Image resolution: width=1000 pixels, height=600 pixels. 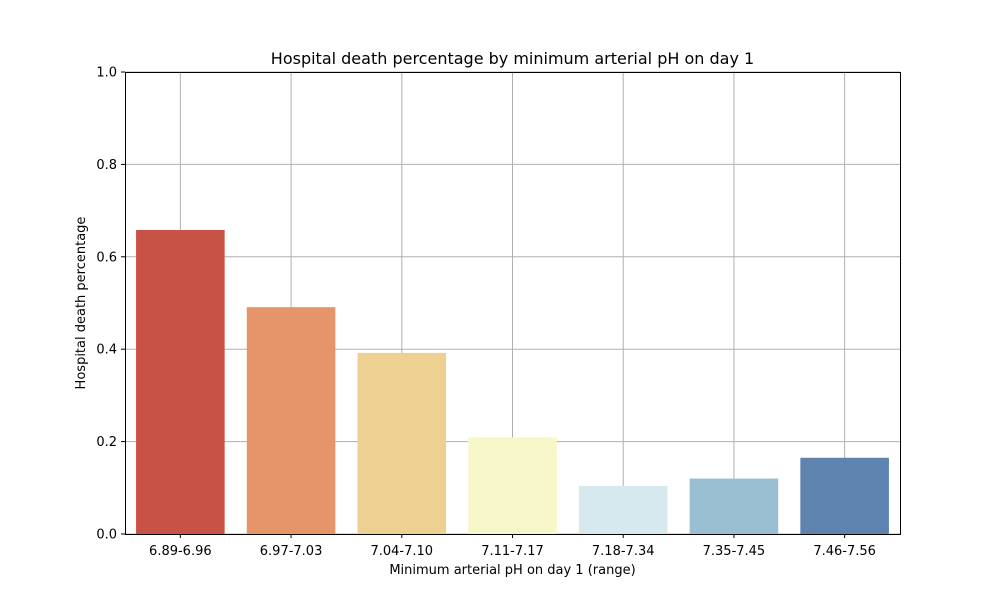 I want to click on y-tick-label: 1.0, so click(x=106, y=73).